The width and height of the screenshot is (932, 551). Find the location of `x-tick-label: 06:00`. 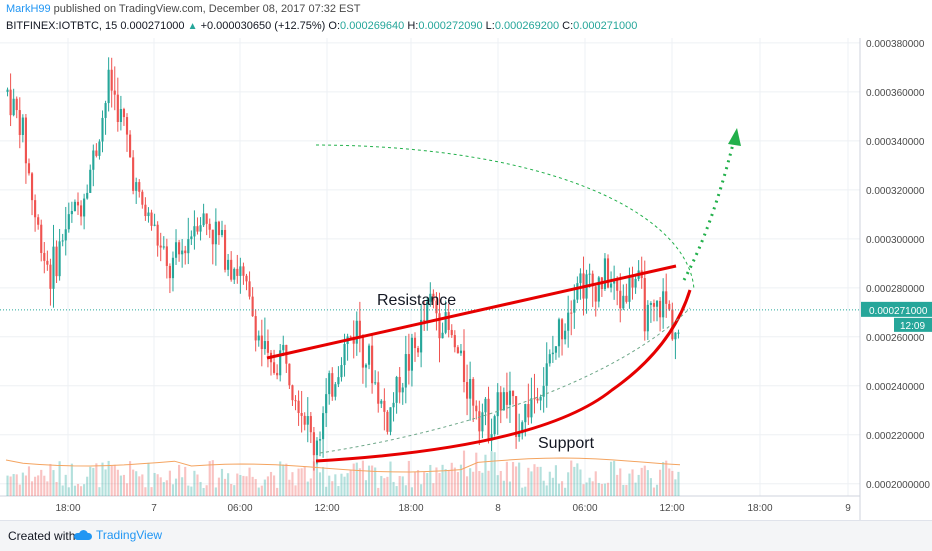

x-tick-label: 06:00 is located at coordinates (239, 508).